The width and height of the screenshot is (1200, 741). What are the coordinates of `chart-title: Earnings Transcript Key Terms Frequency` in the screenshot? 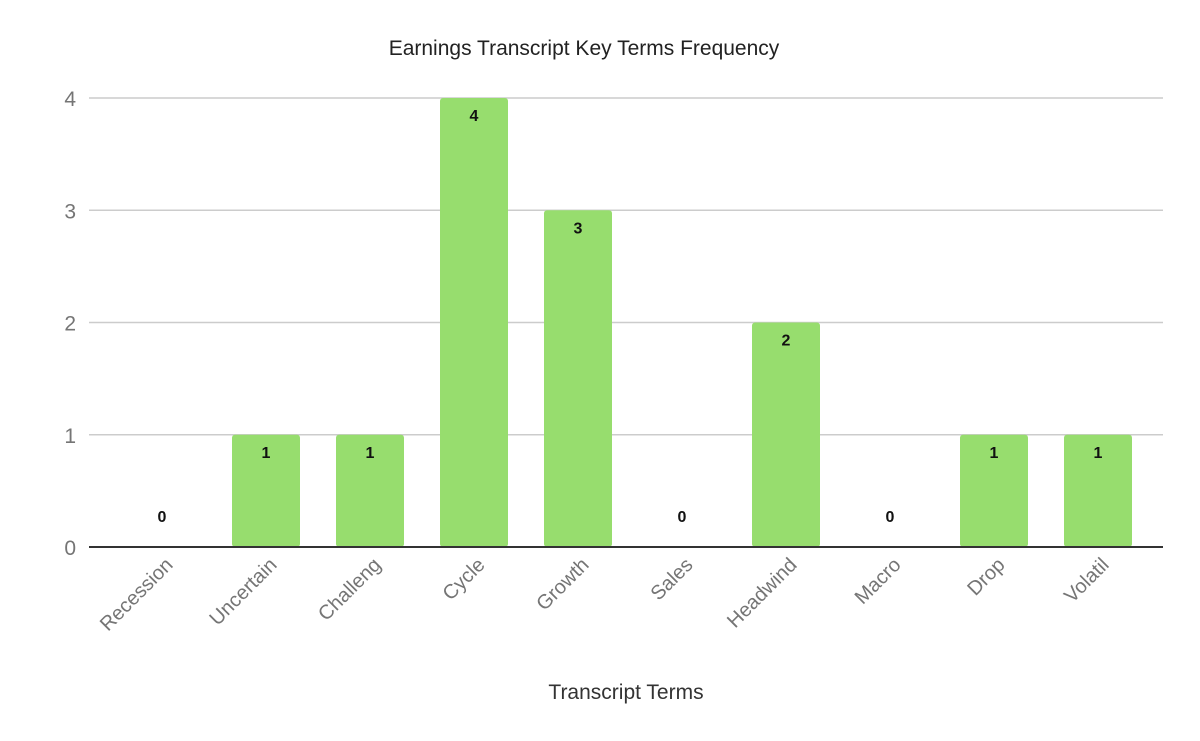 It's located at (584, 48).